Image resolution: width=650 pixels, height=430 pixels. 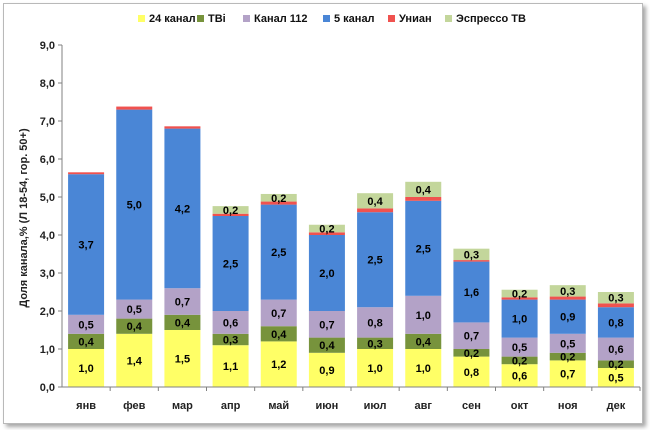 I want to click on bar-stack: 1,4 0,4 0,5 5,0, so click(x=134, y=246).